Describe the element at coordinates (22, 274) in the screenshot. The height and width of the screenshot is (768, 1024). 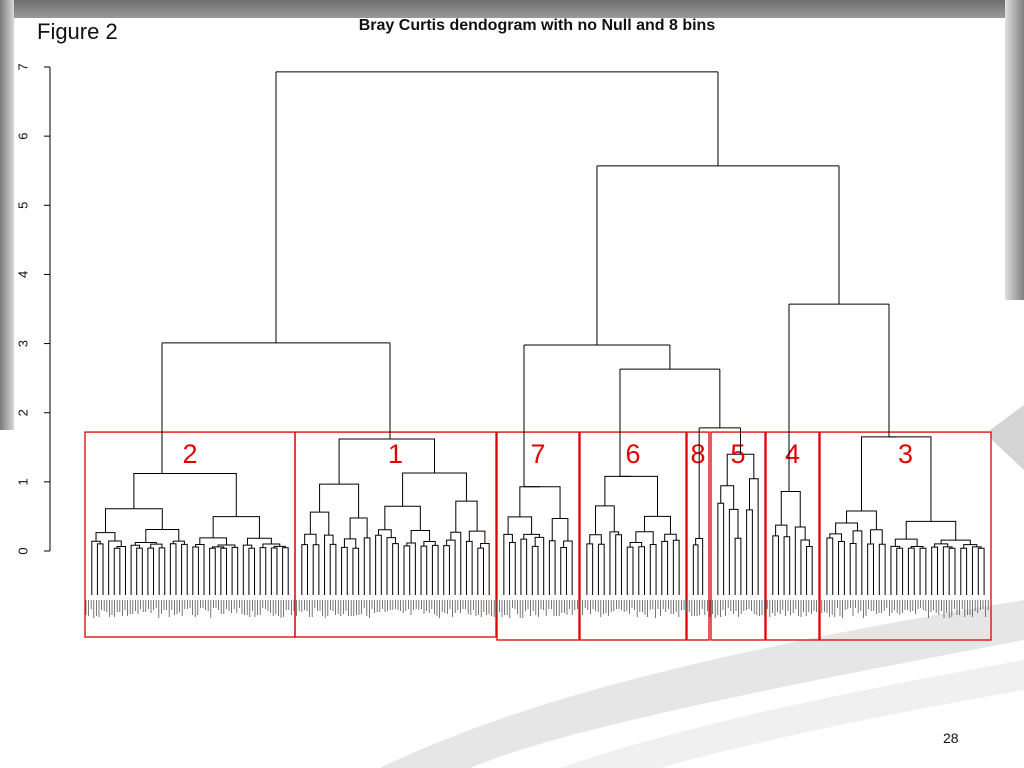
I see `y-tick-label: 4` at that location.